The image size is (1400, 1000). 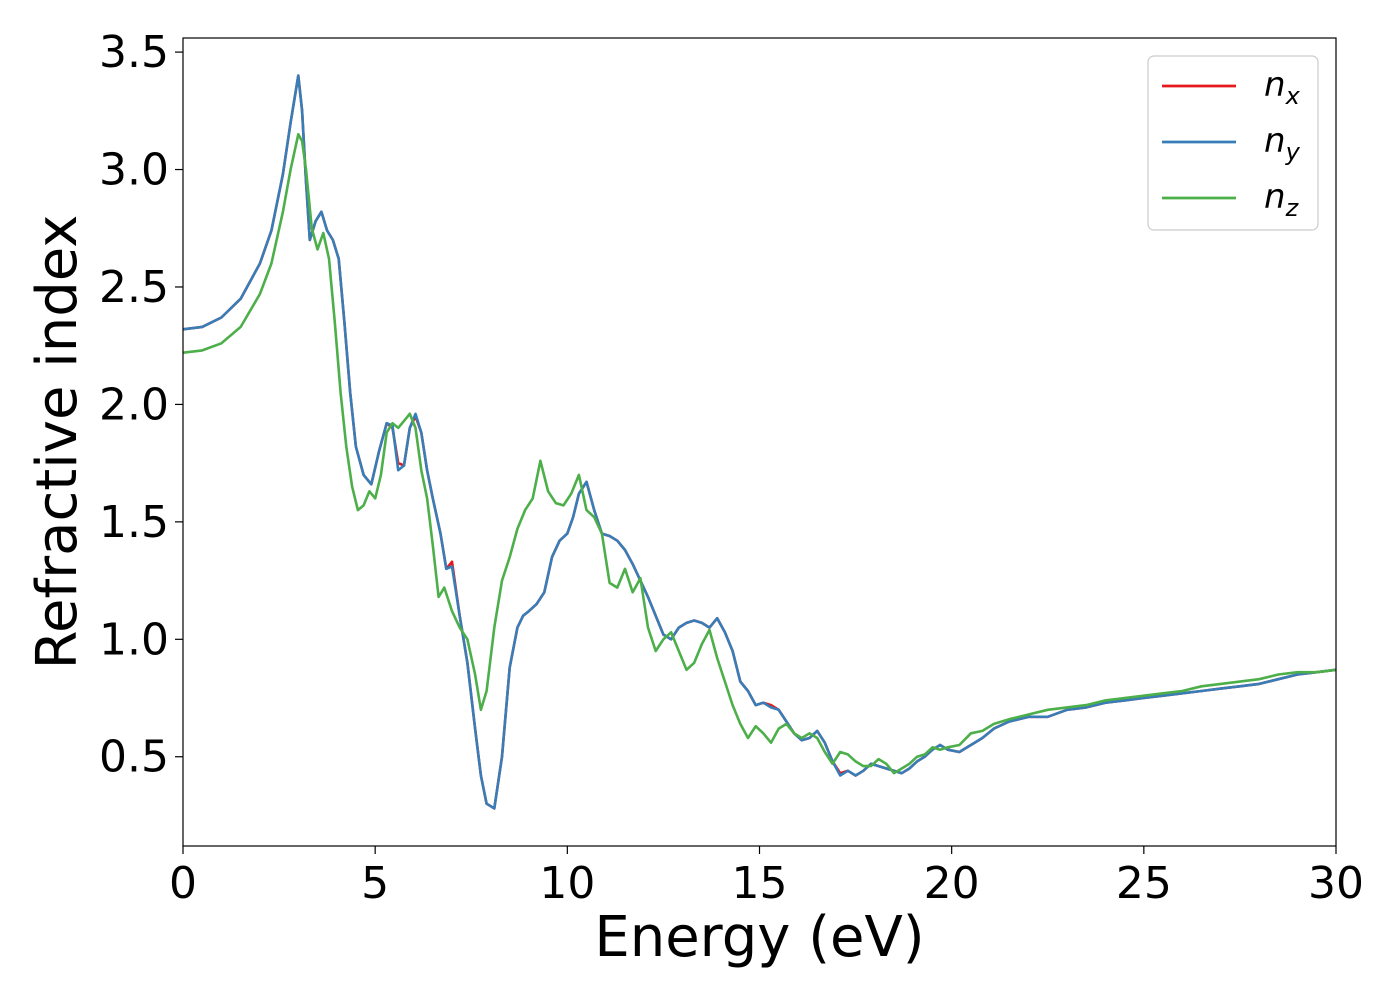 I want to click on y-tick-label: 1.0, so click(x=134, y=639).